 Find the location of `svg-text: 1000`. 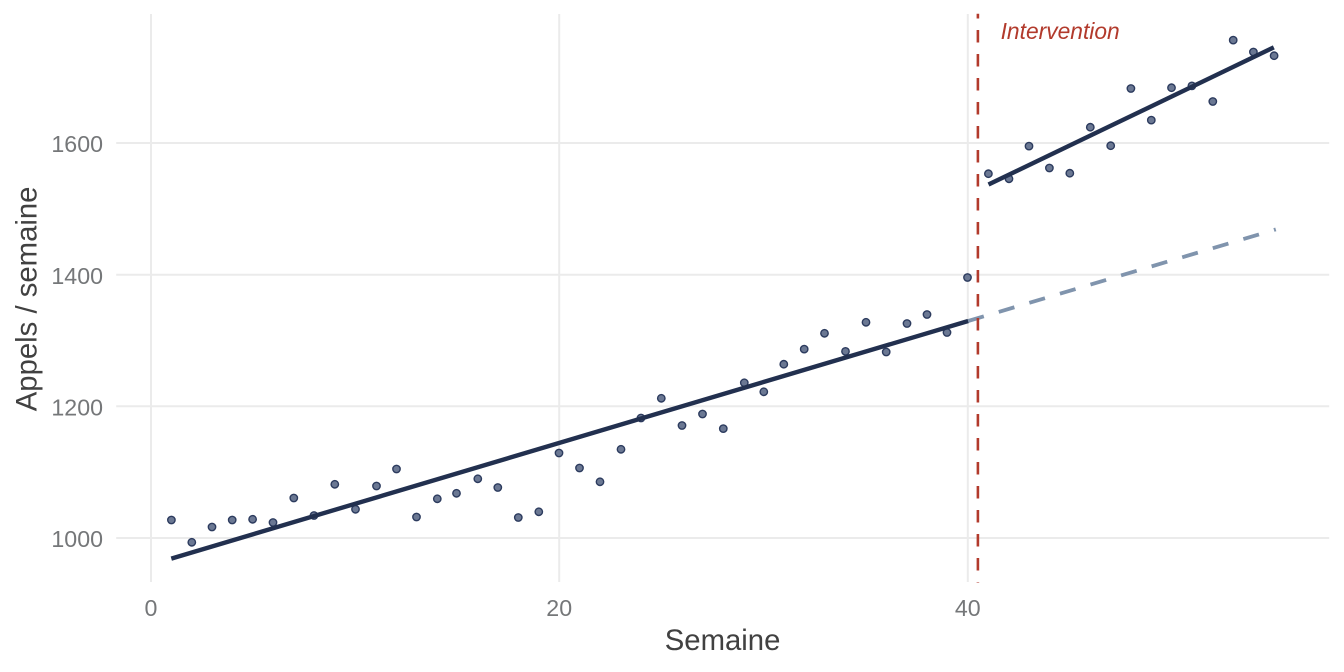

svg-text: 1000 is located at coordinates (77, 539).